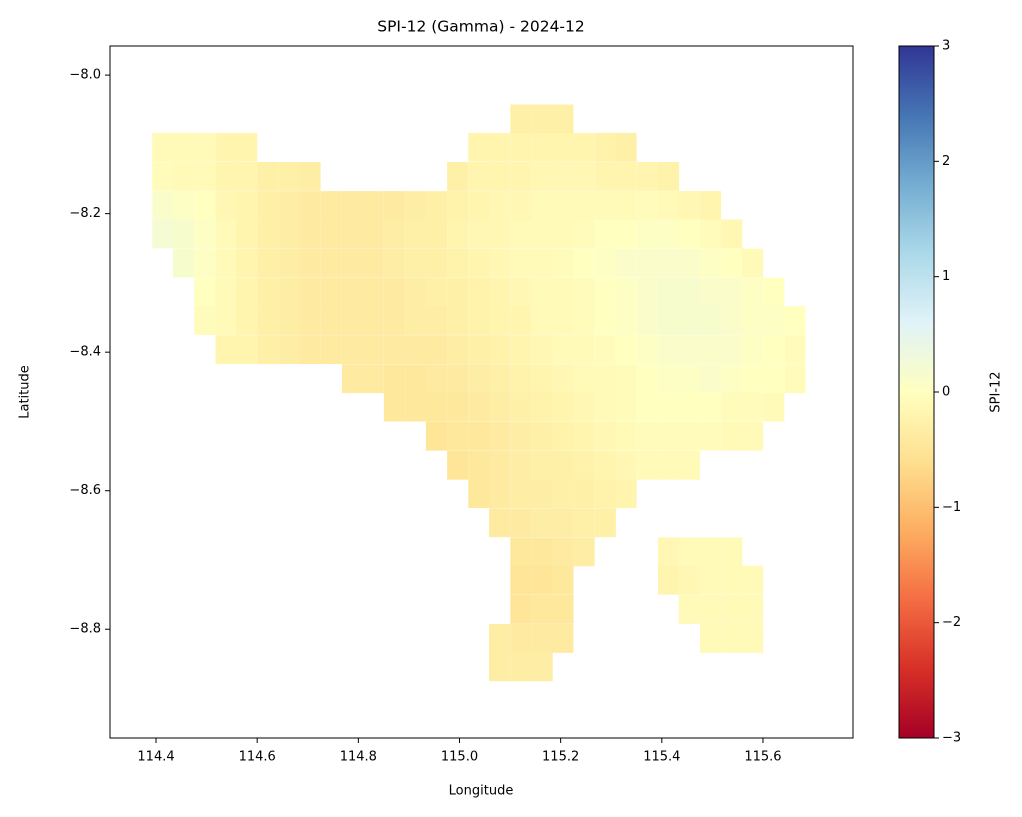  Describe the element at coordinates (916, 392) in the screenshot. I see `colorbar` at that location.